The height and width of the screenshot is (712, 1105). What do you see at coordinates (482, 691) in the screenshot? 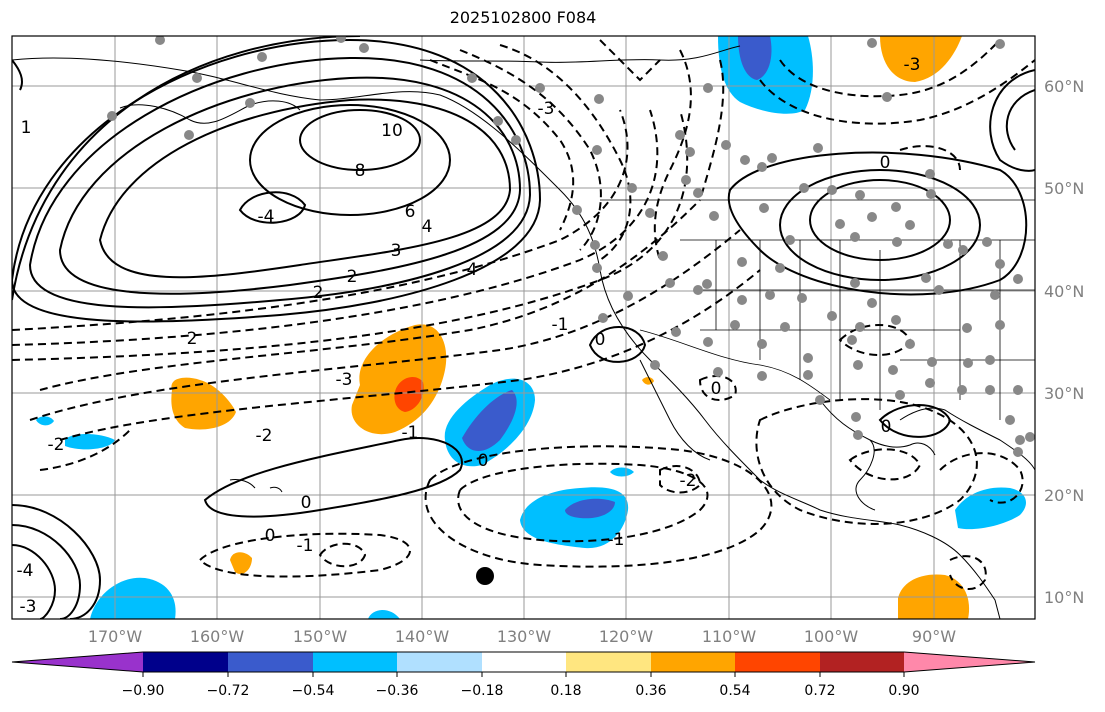
I see `colorbar-tick-label: −0.18` at bounding box center [482, 691].